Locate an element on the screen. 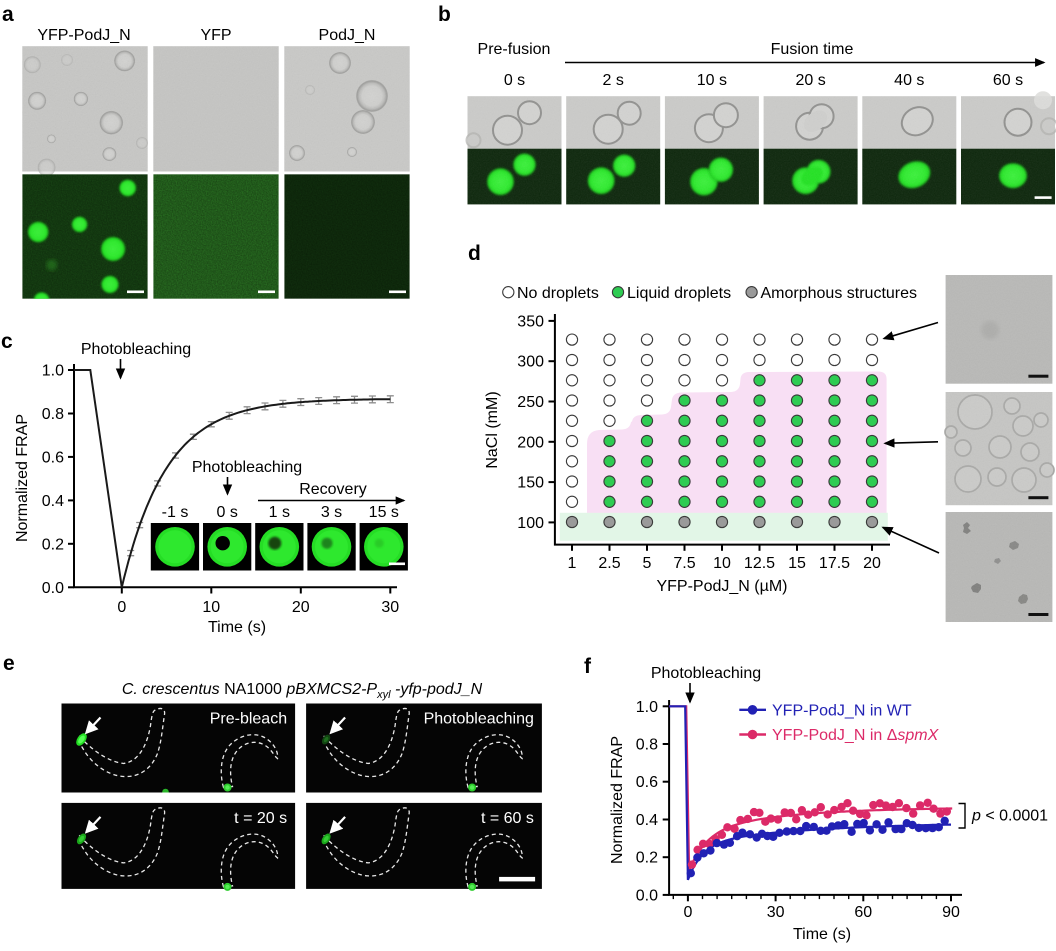 The height and width of the screenshot is (951, 1056). svg-text: YFP-PodJ_N in WT is located at coordinates (842, 711).